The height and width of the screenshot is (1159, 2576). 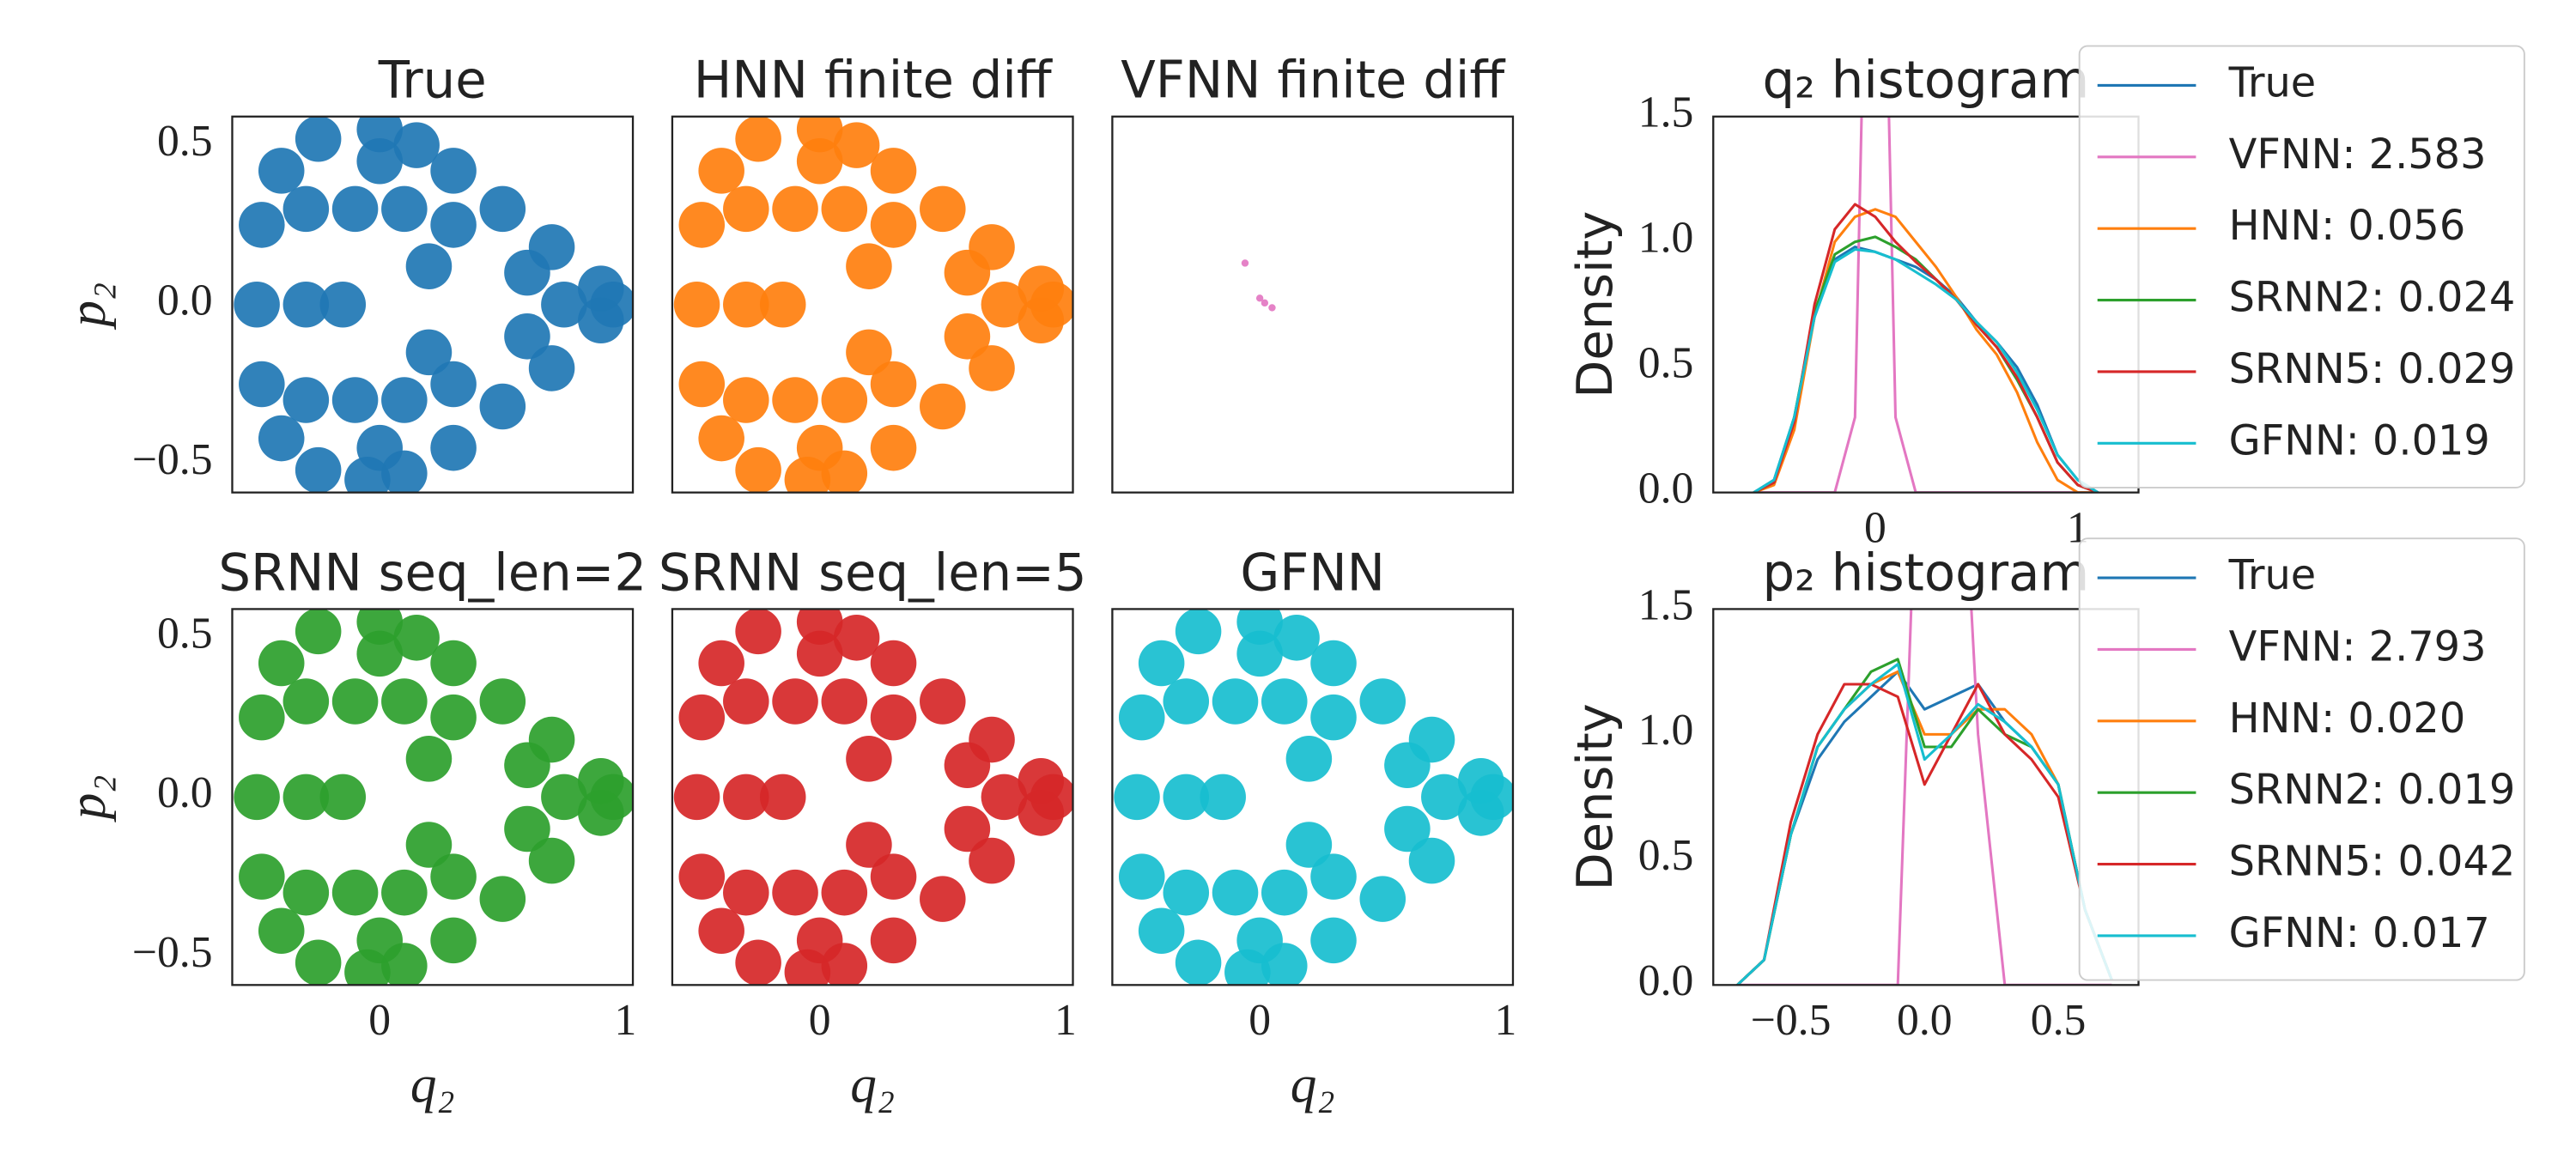 What do you see at coordinates (2372, 369) in the screenshot?
I see `legend-label: SRNN5: 0.029` at bounding box center [2372, 369].